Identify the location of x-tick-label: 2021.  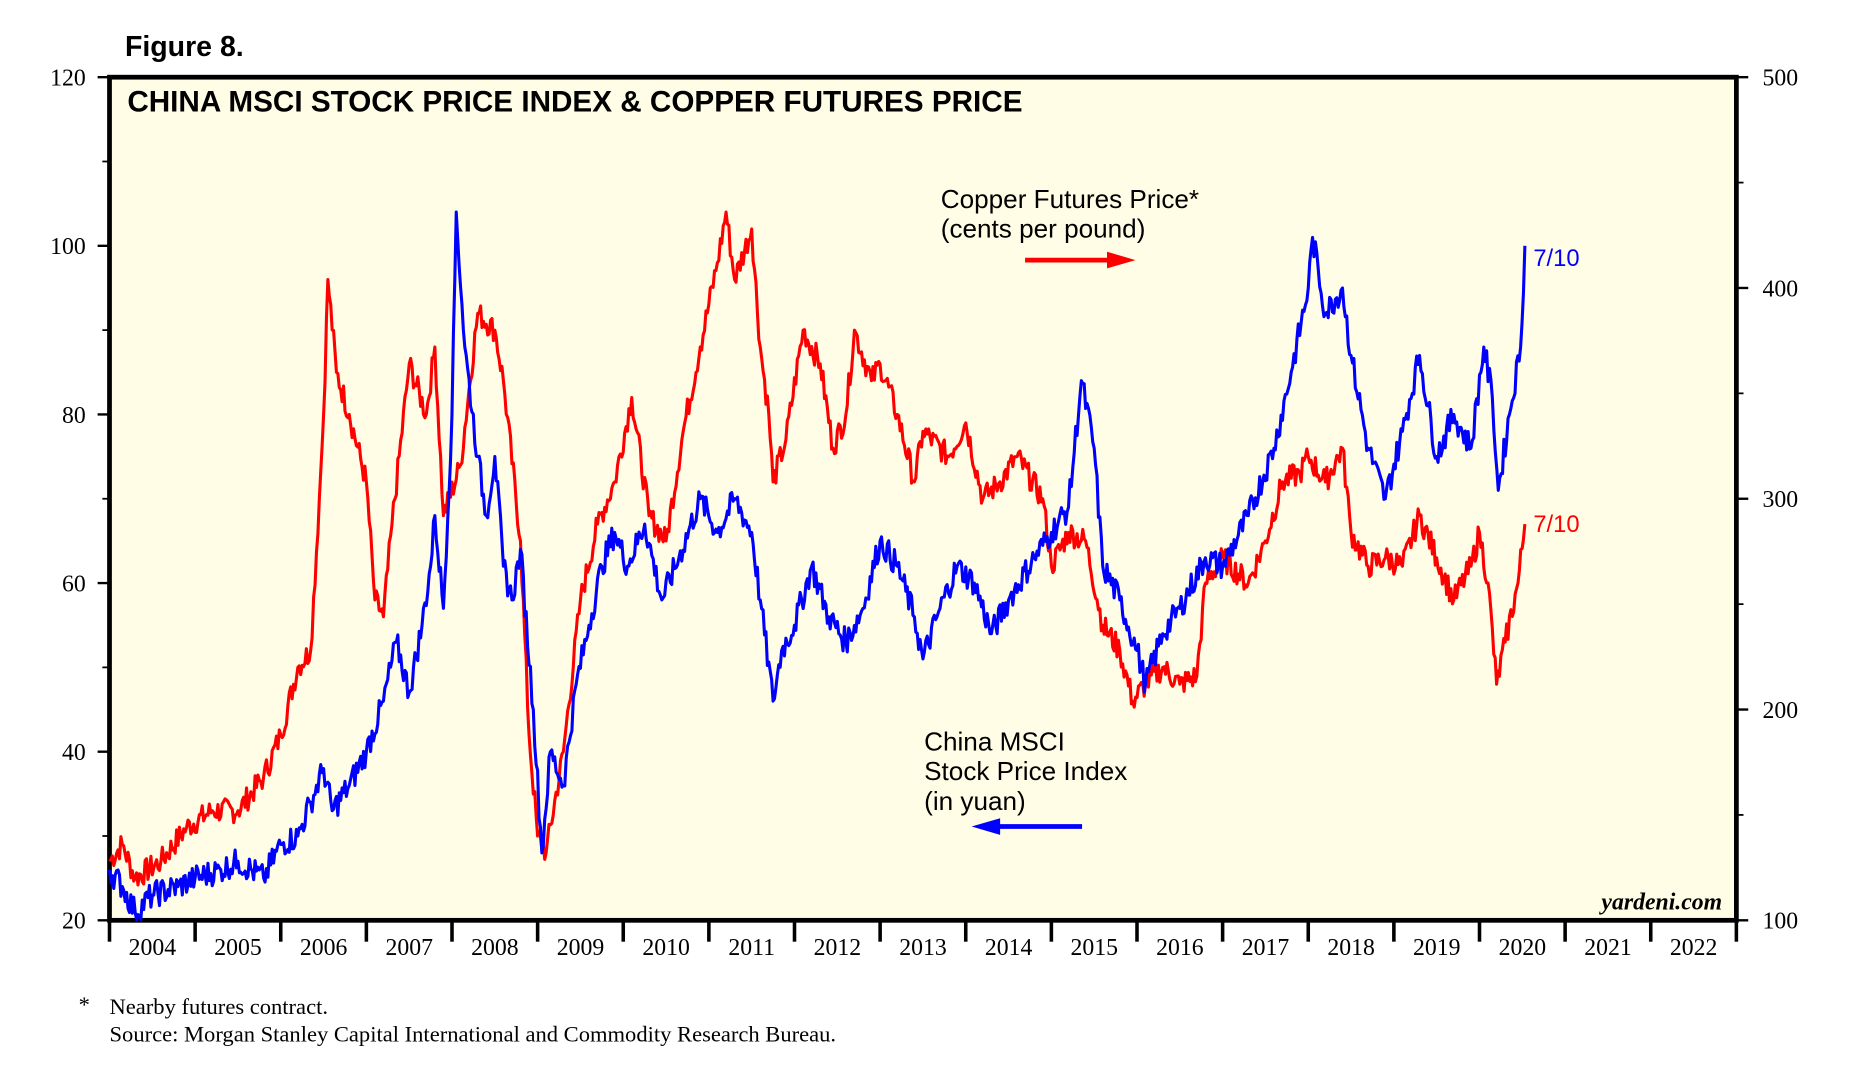
(1608, 948).